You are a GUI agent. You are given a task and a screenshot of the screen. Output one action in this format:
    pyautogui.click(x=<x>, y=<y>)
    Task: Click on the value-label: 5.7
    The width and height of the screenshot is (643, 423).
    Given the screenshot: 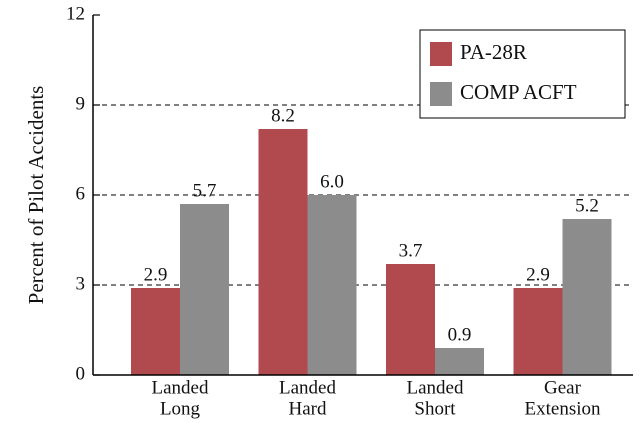 What is the action you would take?
    pyautogui.click(x=205, y=190)
    